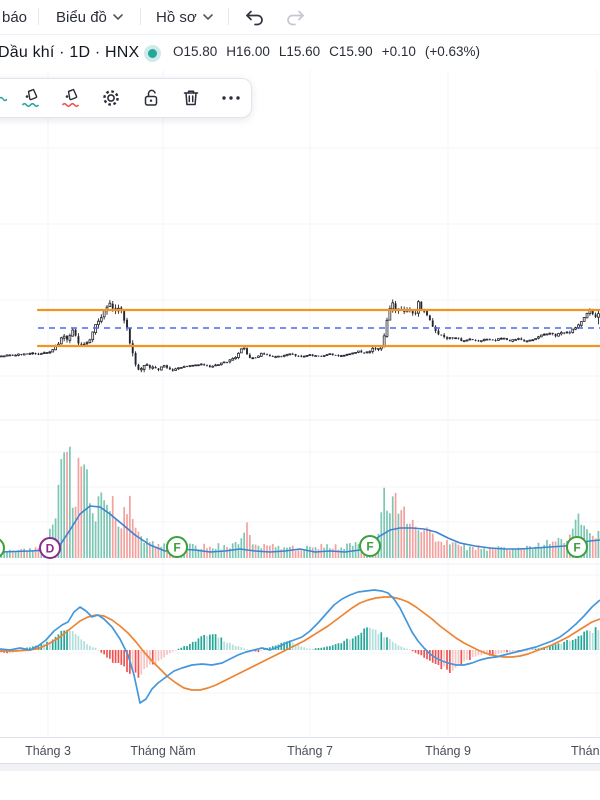  Describe the element at coordinates (452, 51) in the screenshot. I see `change-percent: (+0.63%)` at that location.